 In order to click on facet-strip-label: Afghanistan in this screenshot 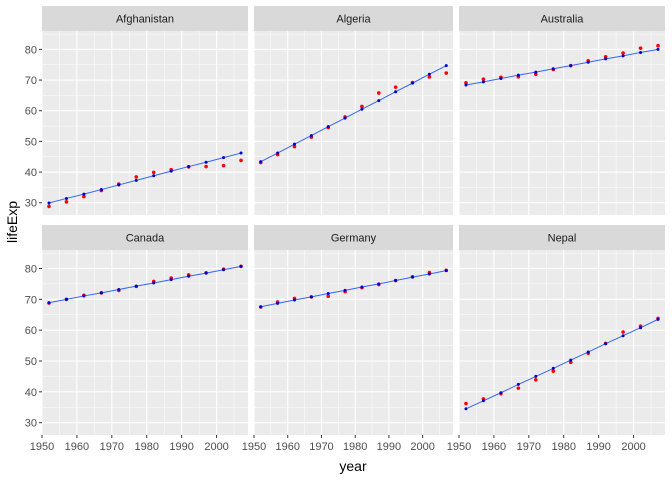, I will do `click(145, 20)`.